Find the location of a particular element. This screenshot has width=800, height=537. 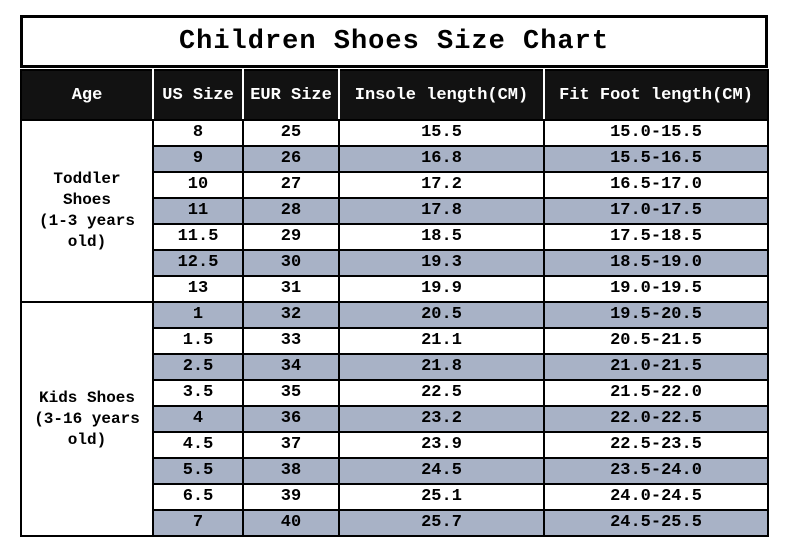

table-cell: 2.5 is located at coordinates (198, 367).